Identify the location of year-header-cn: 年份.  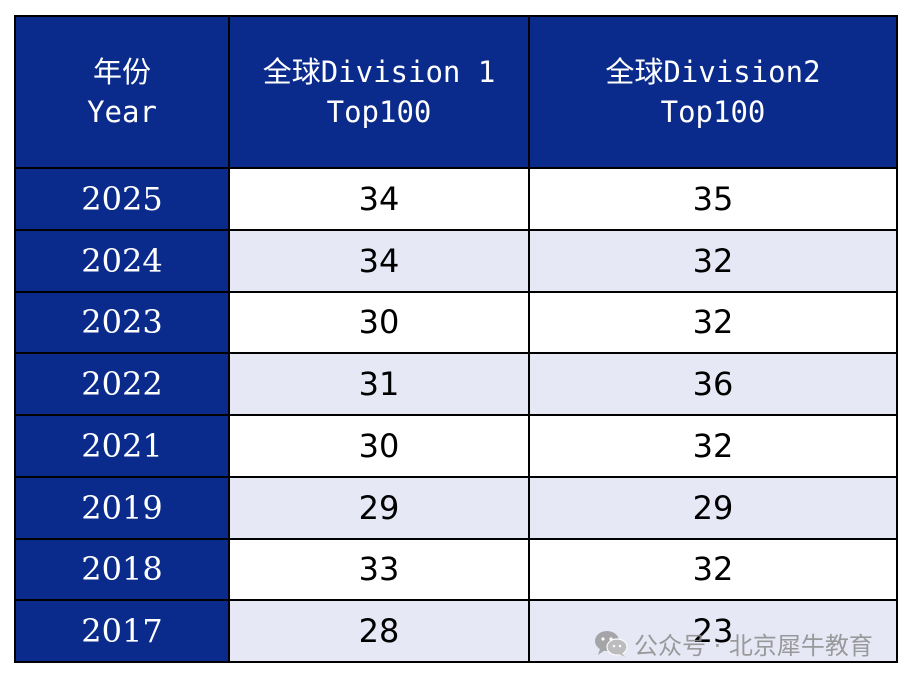
(121, 72).